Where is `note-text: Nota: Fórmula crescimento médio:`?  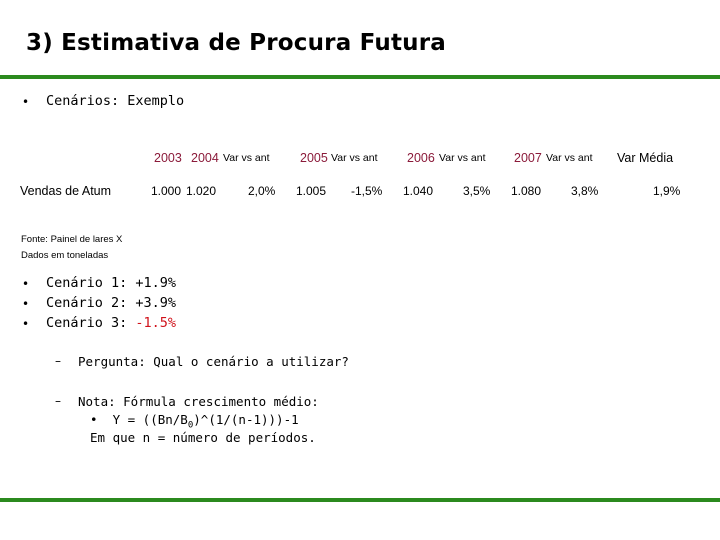 note-text: Nota: Fórmula crescimento médio: is located at coordinates (198, 401).